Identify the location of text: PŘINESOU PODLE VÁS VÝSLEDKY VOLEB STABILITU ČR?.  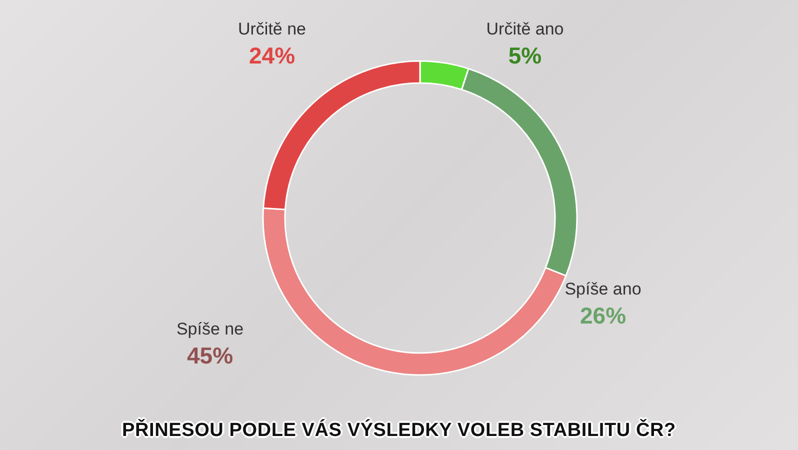
(399, 431).